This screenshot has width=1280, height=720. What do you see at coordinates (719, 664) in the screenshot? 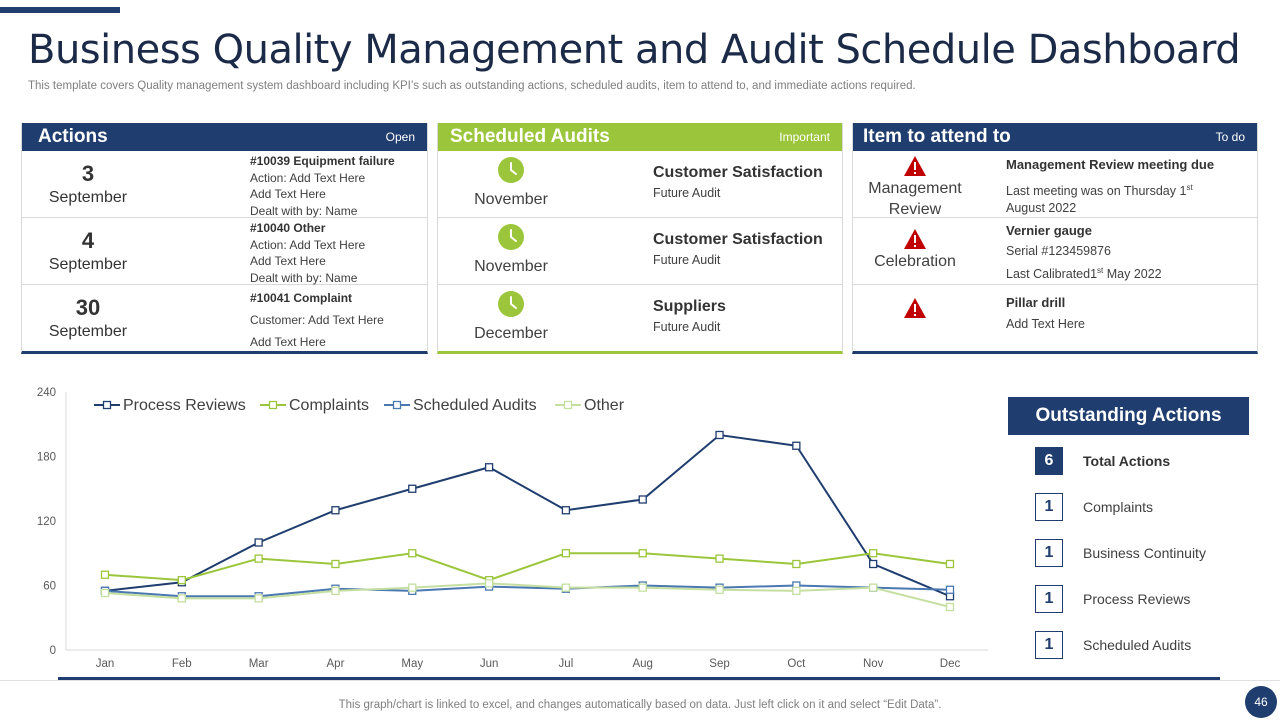
I see `x-tick-label: Sep` at bounding box center [719, 664].